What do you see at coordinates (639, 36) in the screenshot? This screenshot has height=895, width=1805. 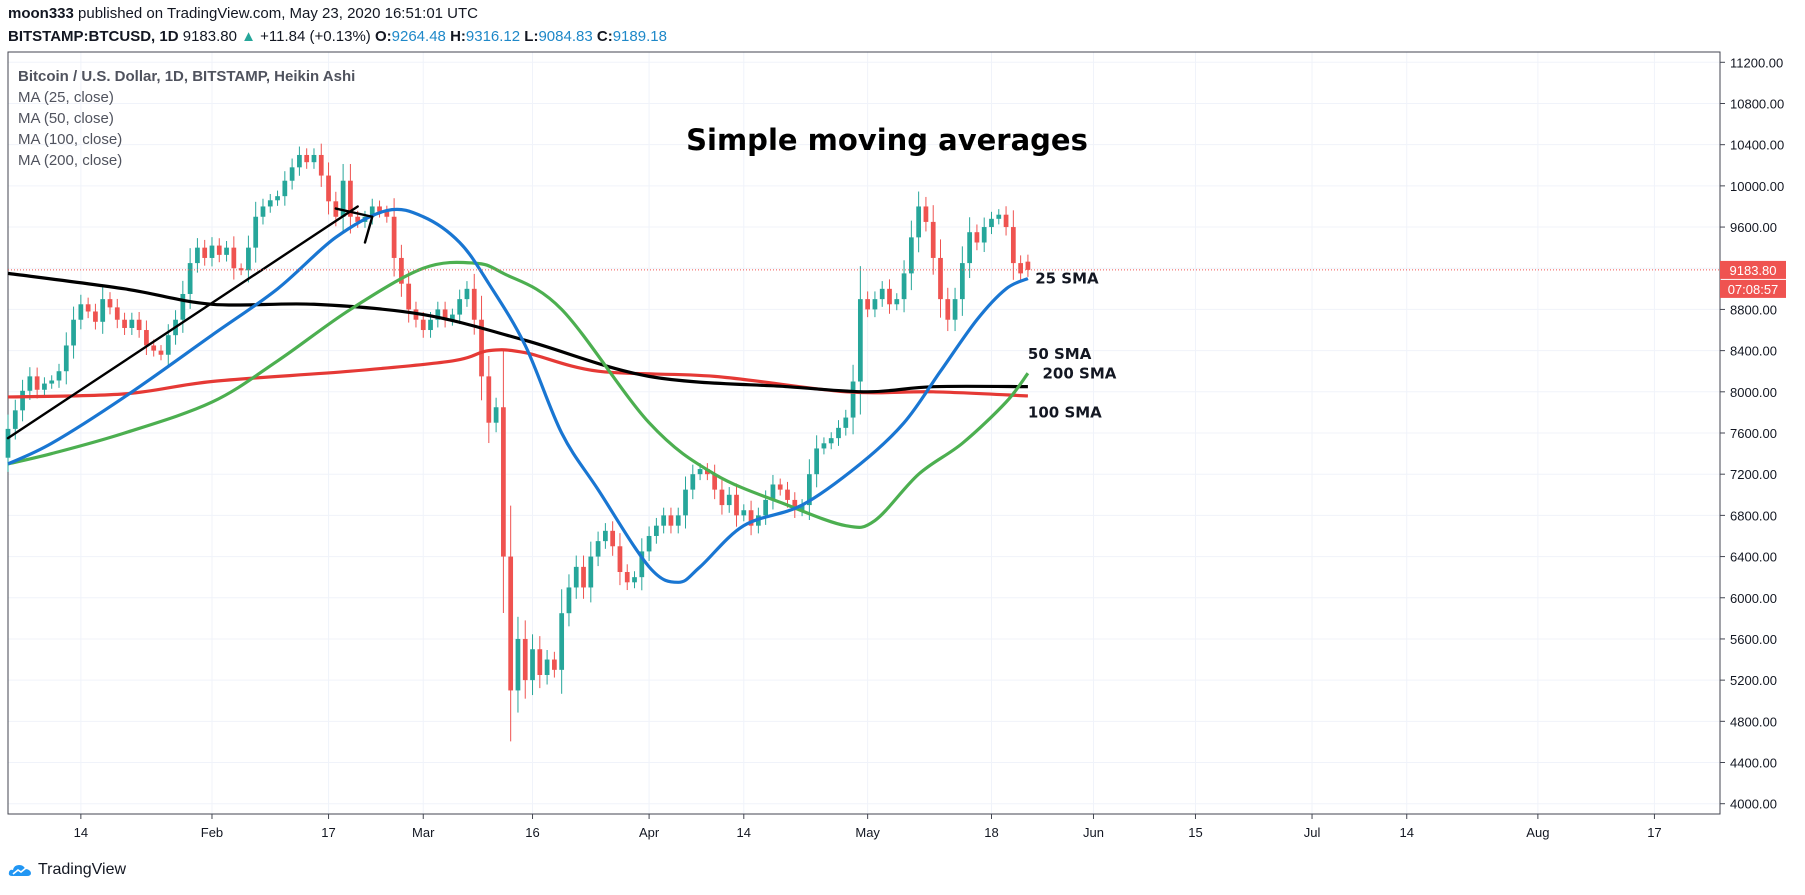 I see `close-value: 9189.18` at bounding box center [639, 36].